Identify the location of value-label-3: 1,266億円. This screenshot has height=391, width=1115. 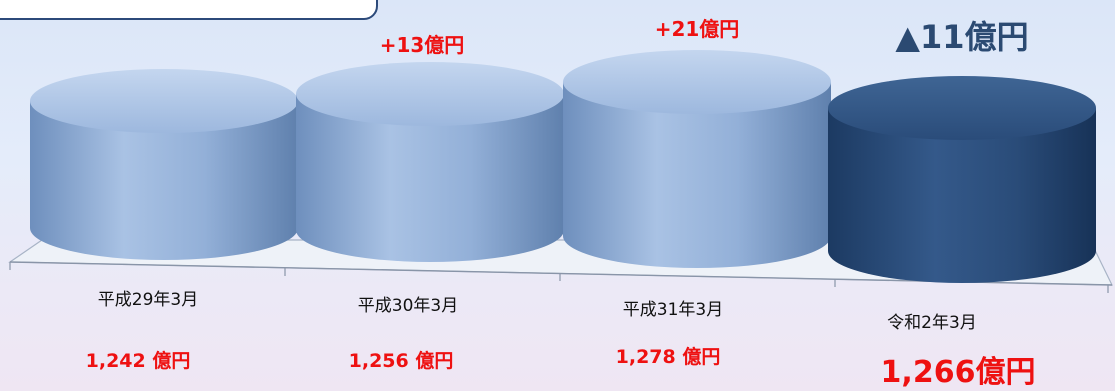
(958, 372).